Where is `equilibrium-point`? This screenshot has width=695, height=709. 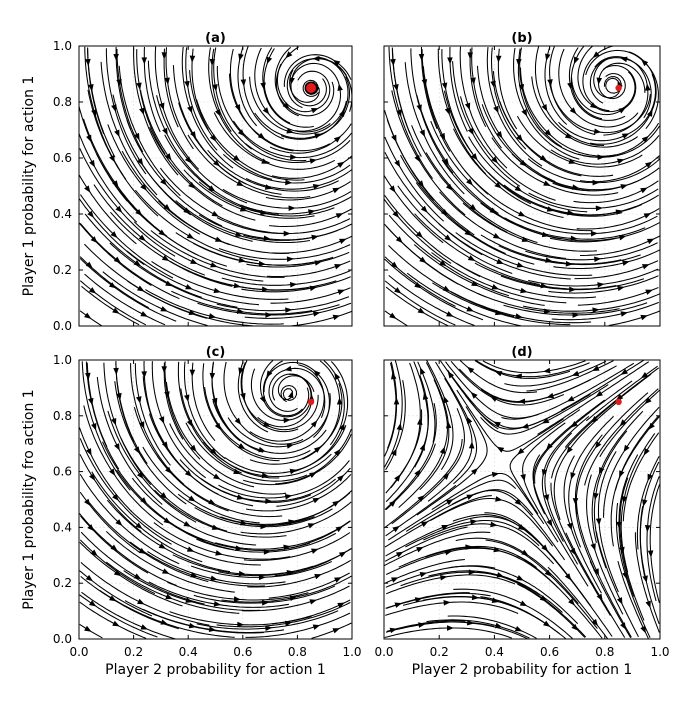 equilibrium-point is located at coordinates (618, 402).